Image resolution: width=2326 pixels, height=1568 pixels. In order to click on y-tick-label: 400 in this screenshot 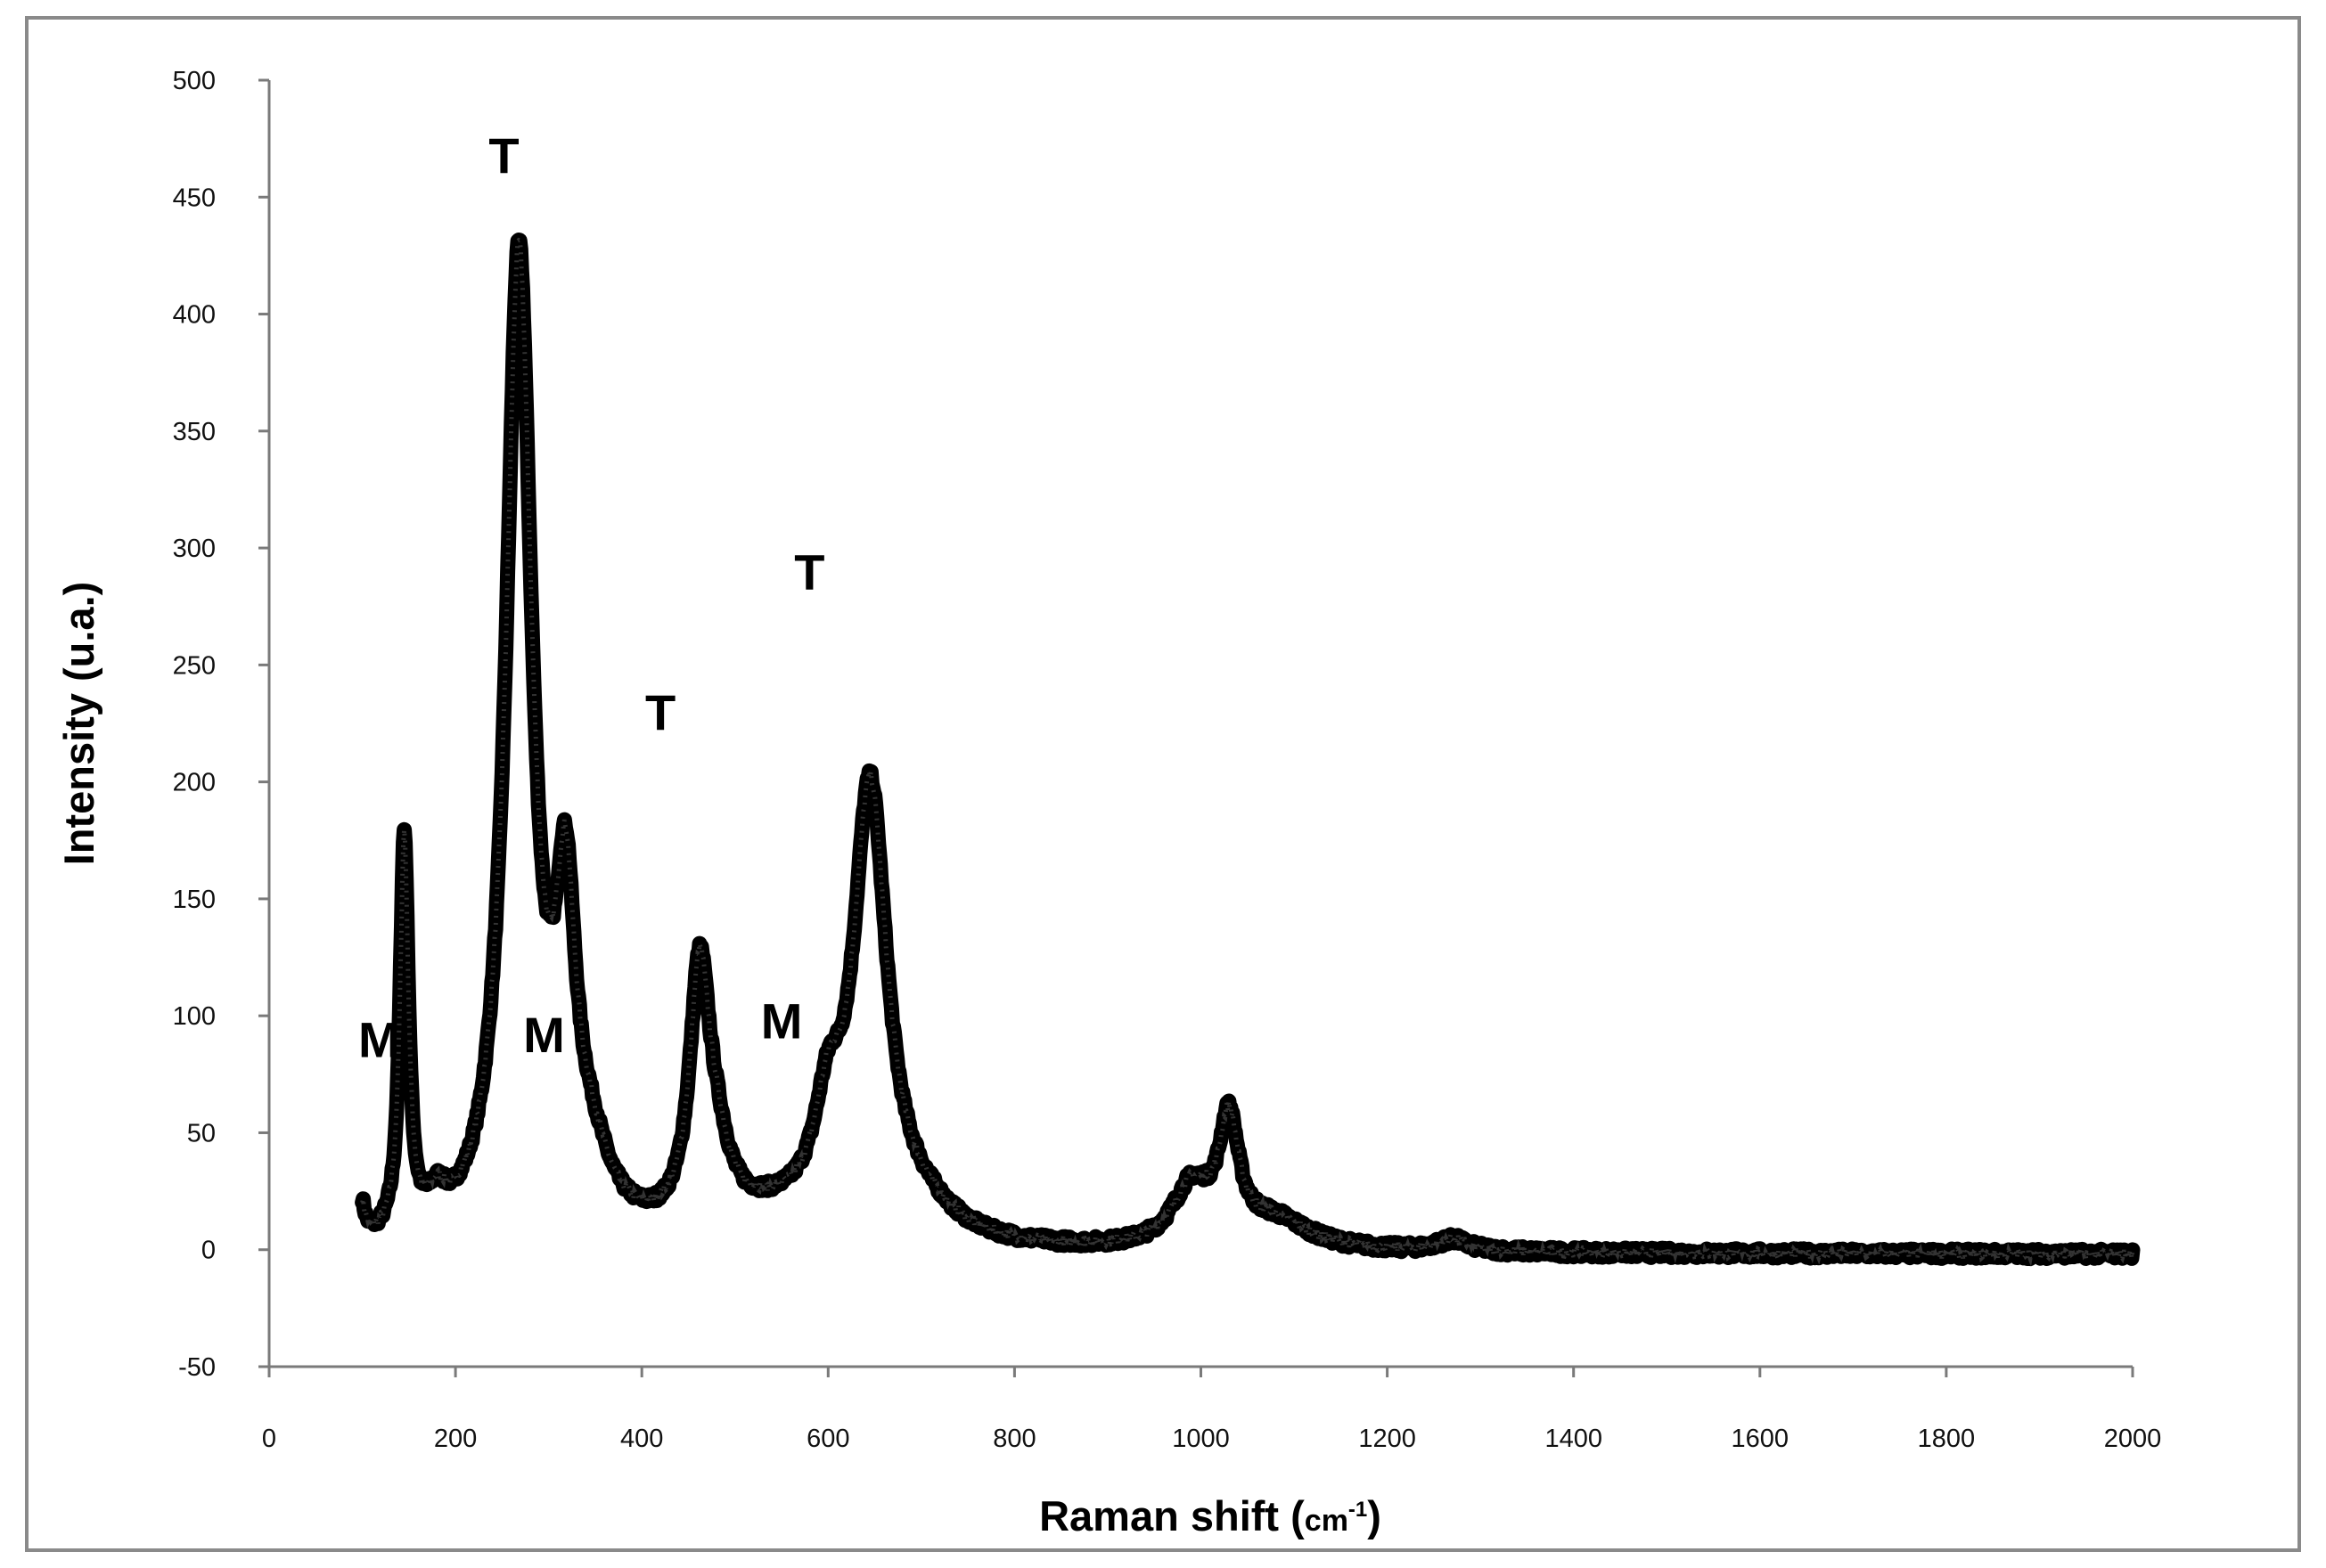, I will do `click(194, 315)`.